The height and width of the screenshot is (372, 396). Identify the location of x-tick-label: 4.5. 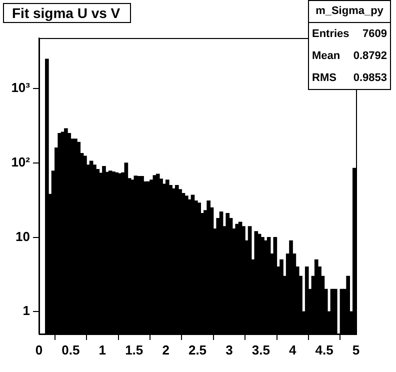
(324, 350).